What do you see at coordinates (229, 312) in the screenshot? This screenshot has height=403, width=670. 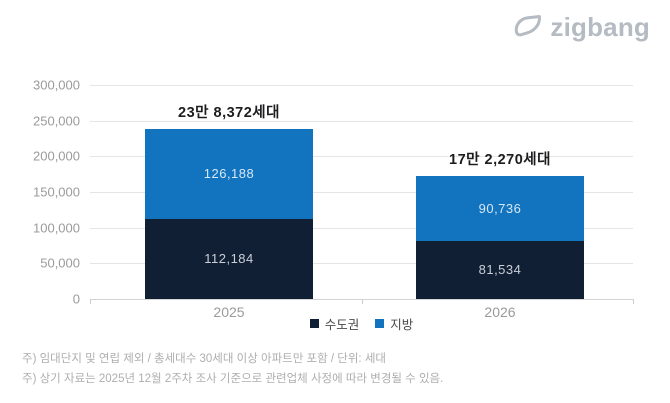 I see `x-tick-label-2025: 2025` at bounding box center [229, 312].